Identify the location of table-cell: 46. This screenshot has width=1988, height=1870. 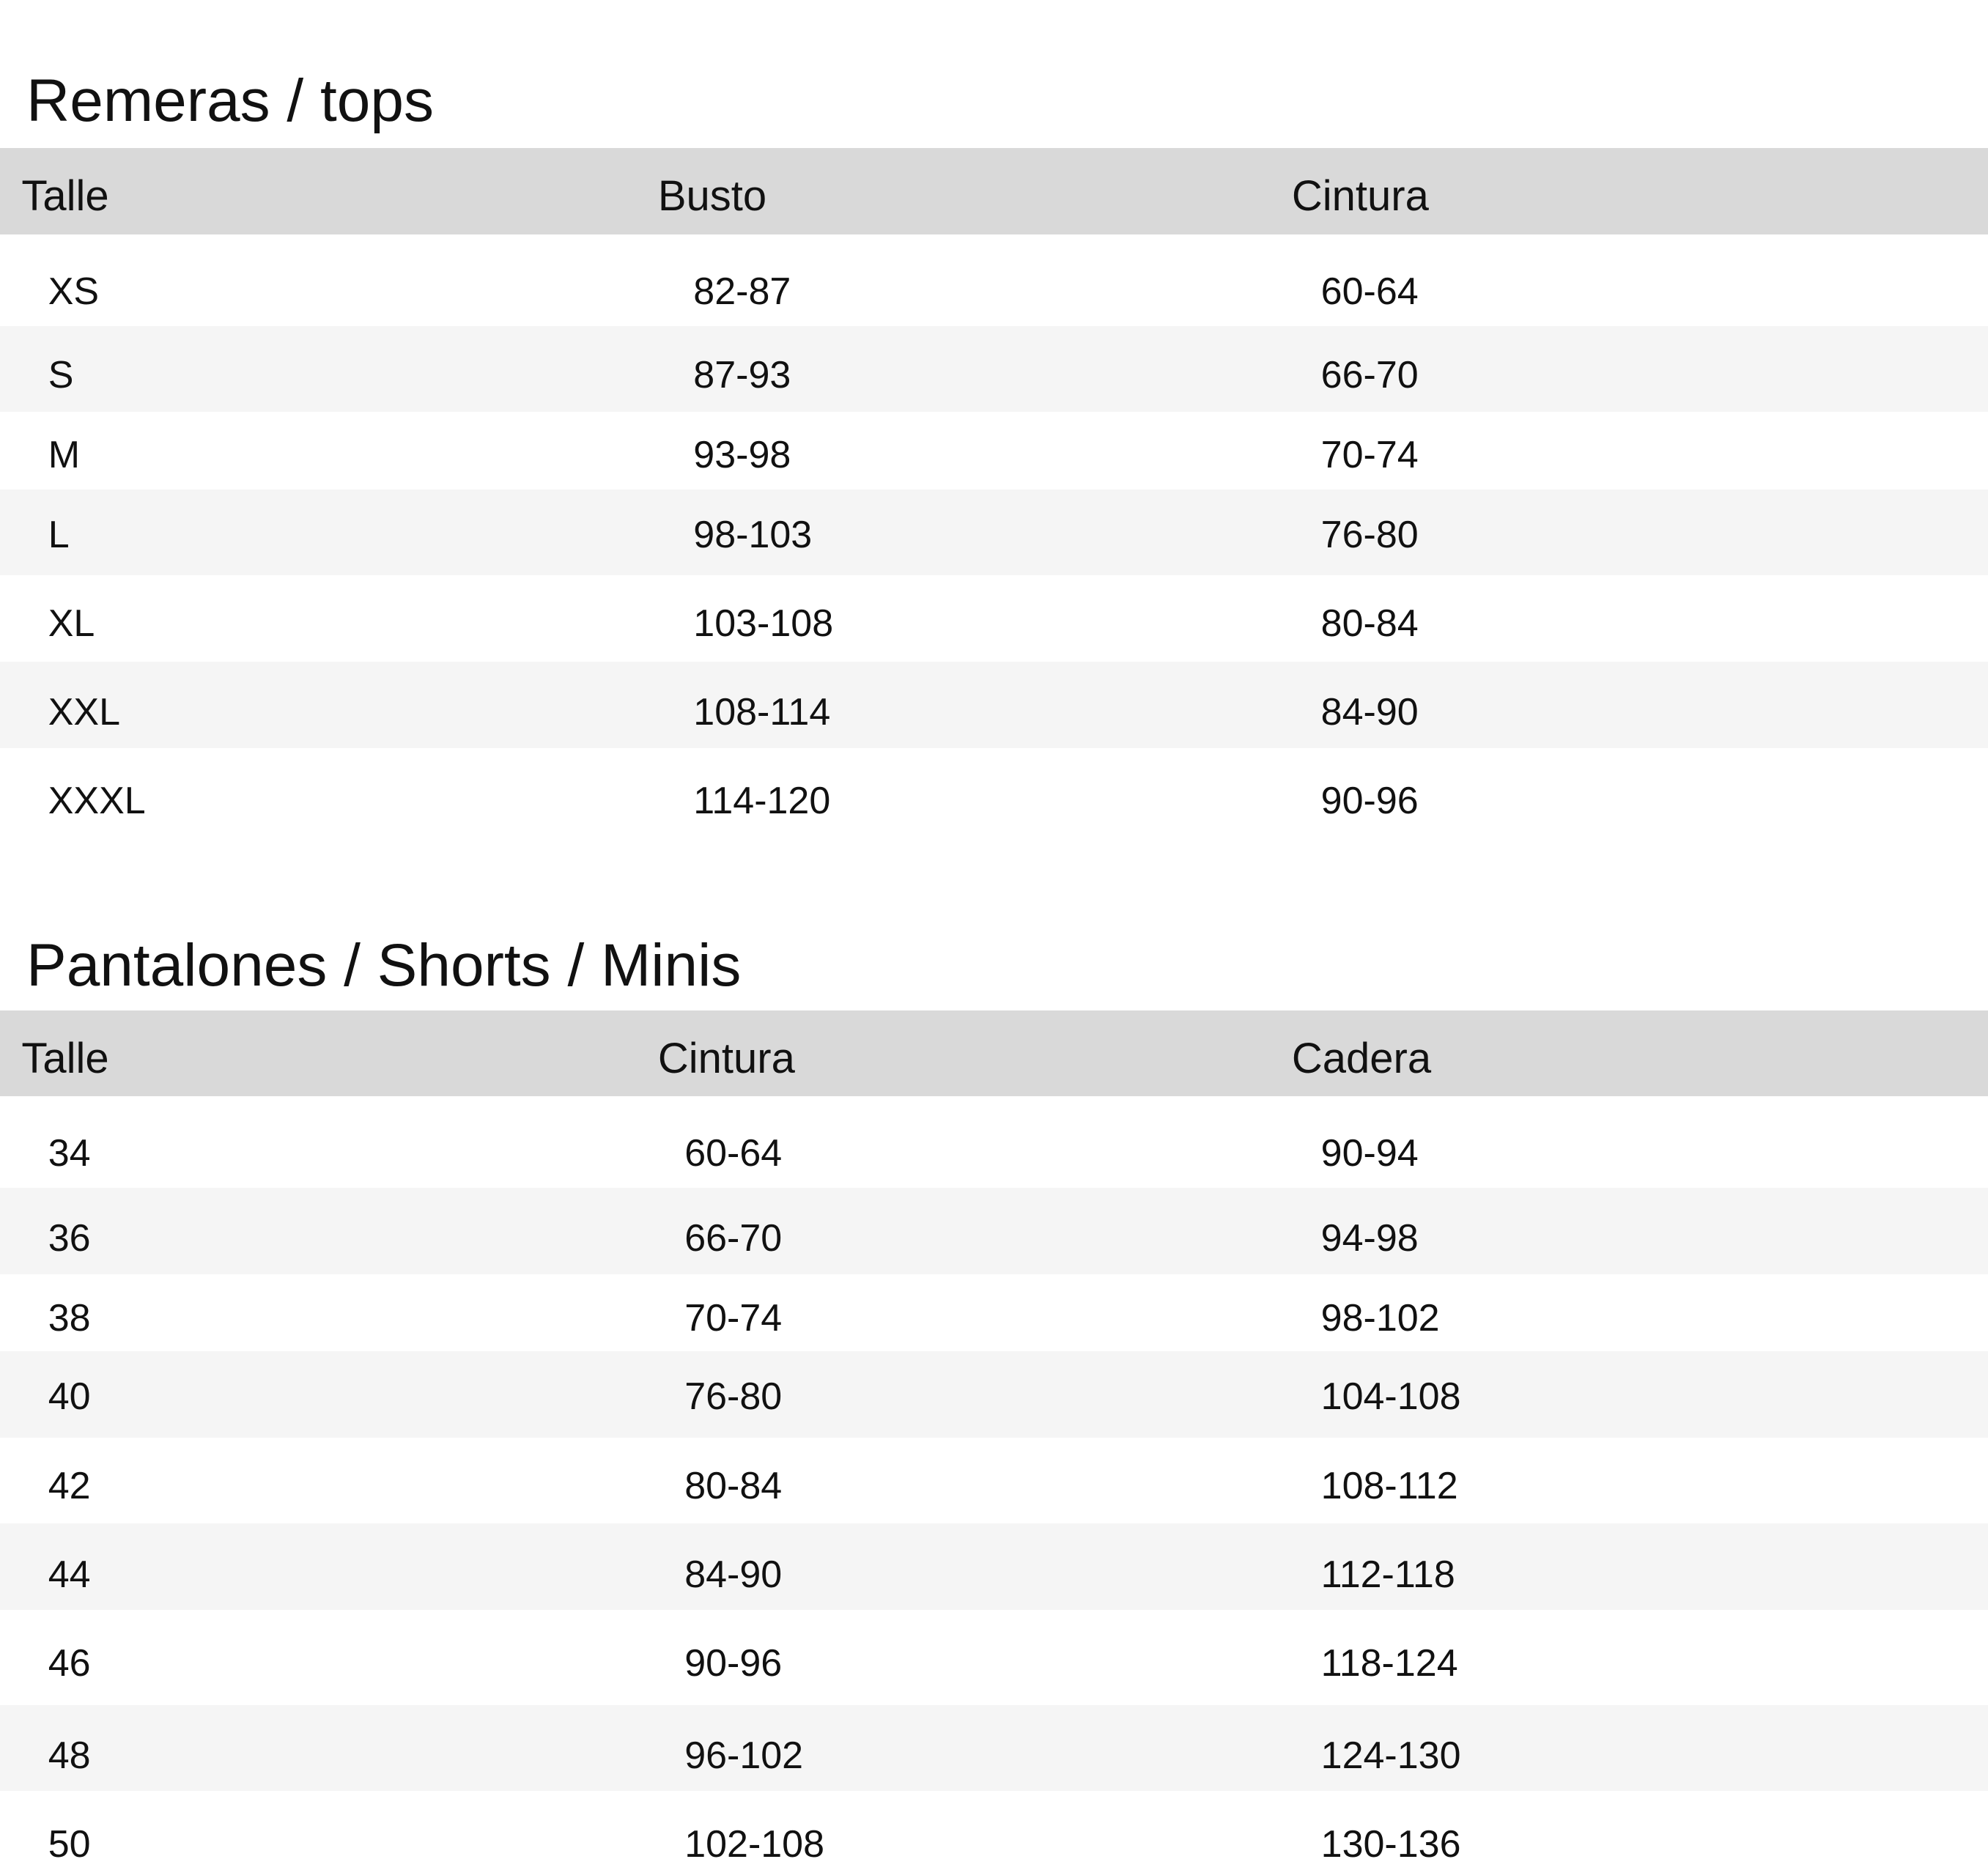
(69, 1663).